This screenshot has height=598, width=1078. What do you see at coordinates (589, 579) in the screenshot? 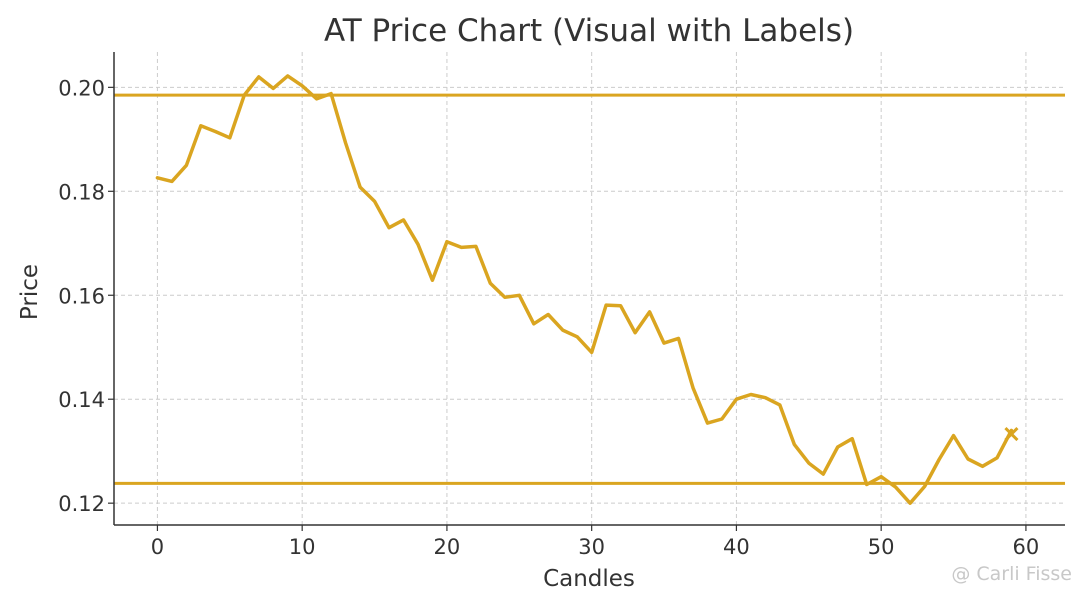
I see `x-axis-label: Candles` at bounding box center [589, 579].